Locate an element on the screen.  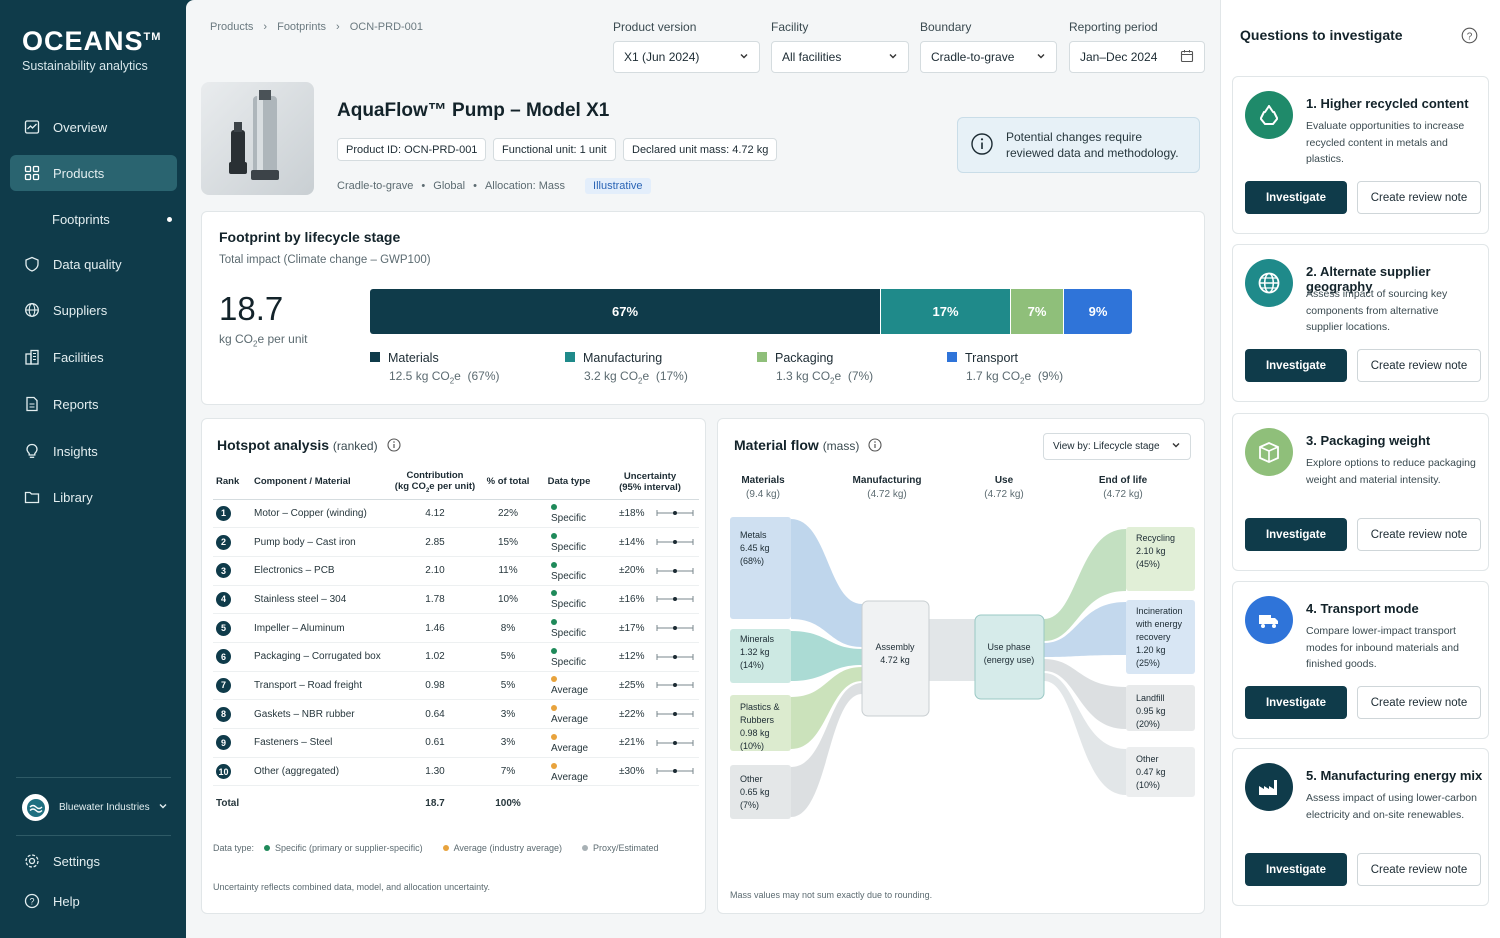
help-icon: ? is located at coordinates (1469, 38).